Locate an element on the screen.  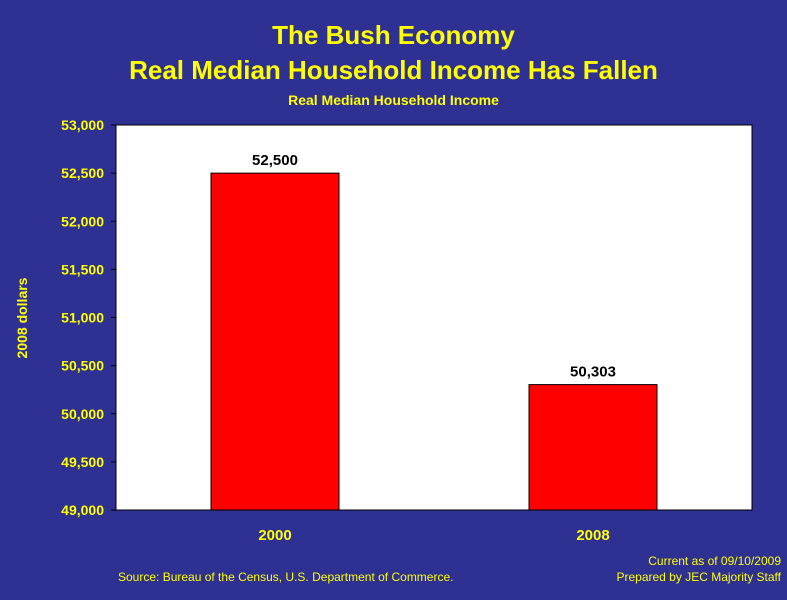
y-tick-label: 49,500 is located at coordinates (82, 462).